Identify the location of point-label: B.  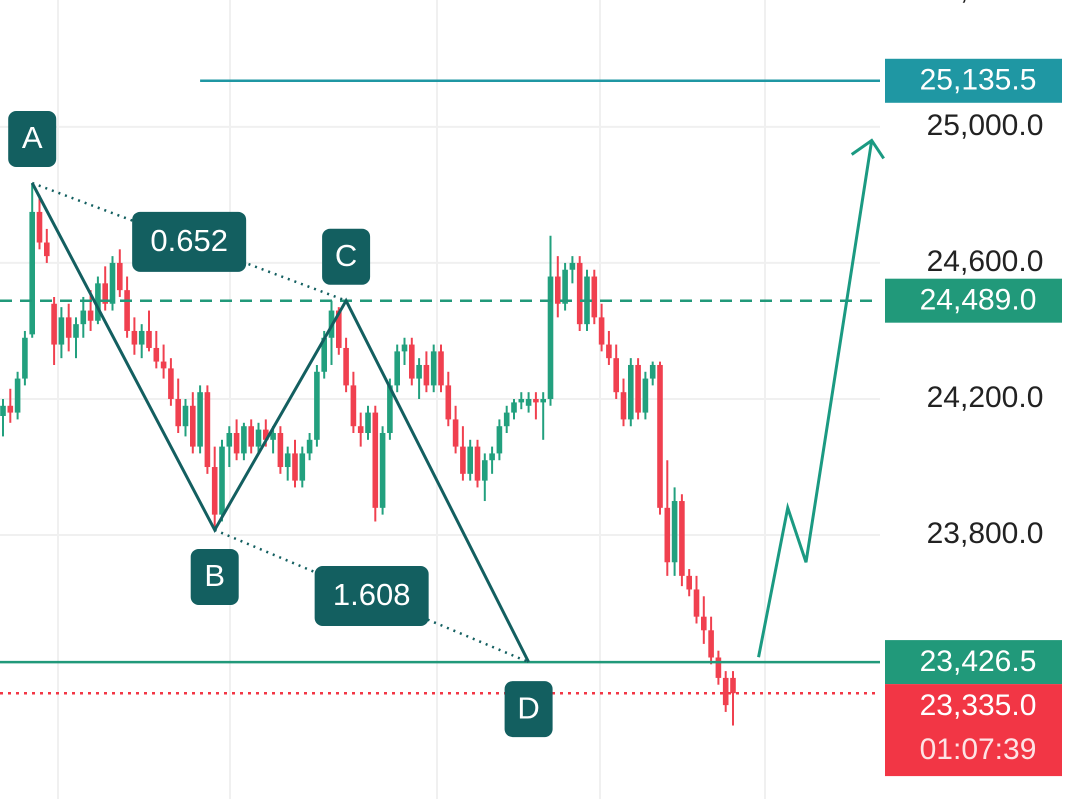
(214, 575).